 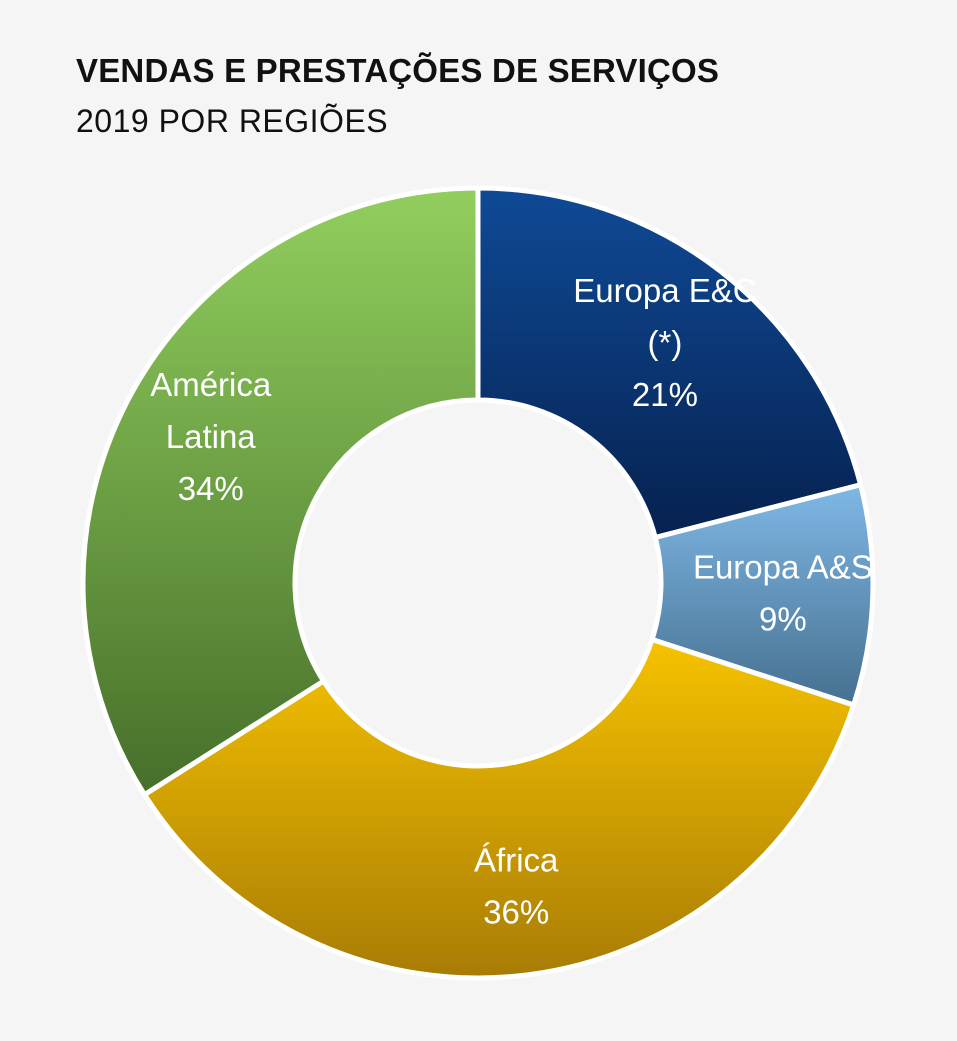 I want to click on slice-category-label: África, so click(x=516, y=860).